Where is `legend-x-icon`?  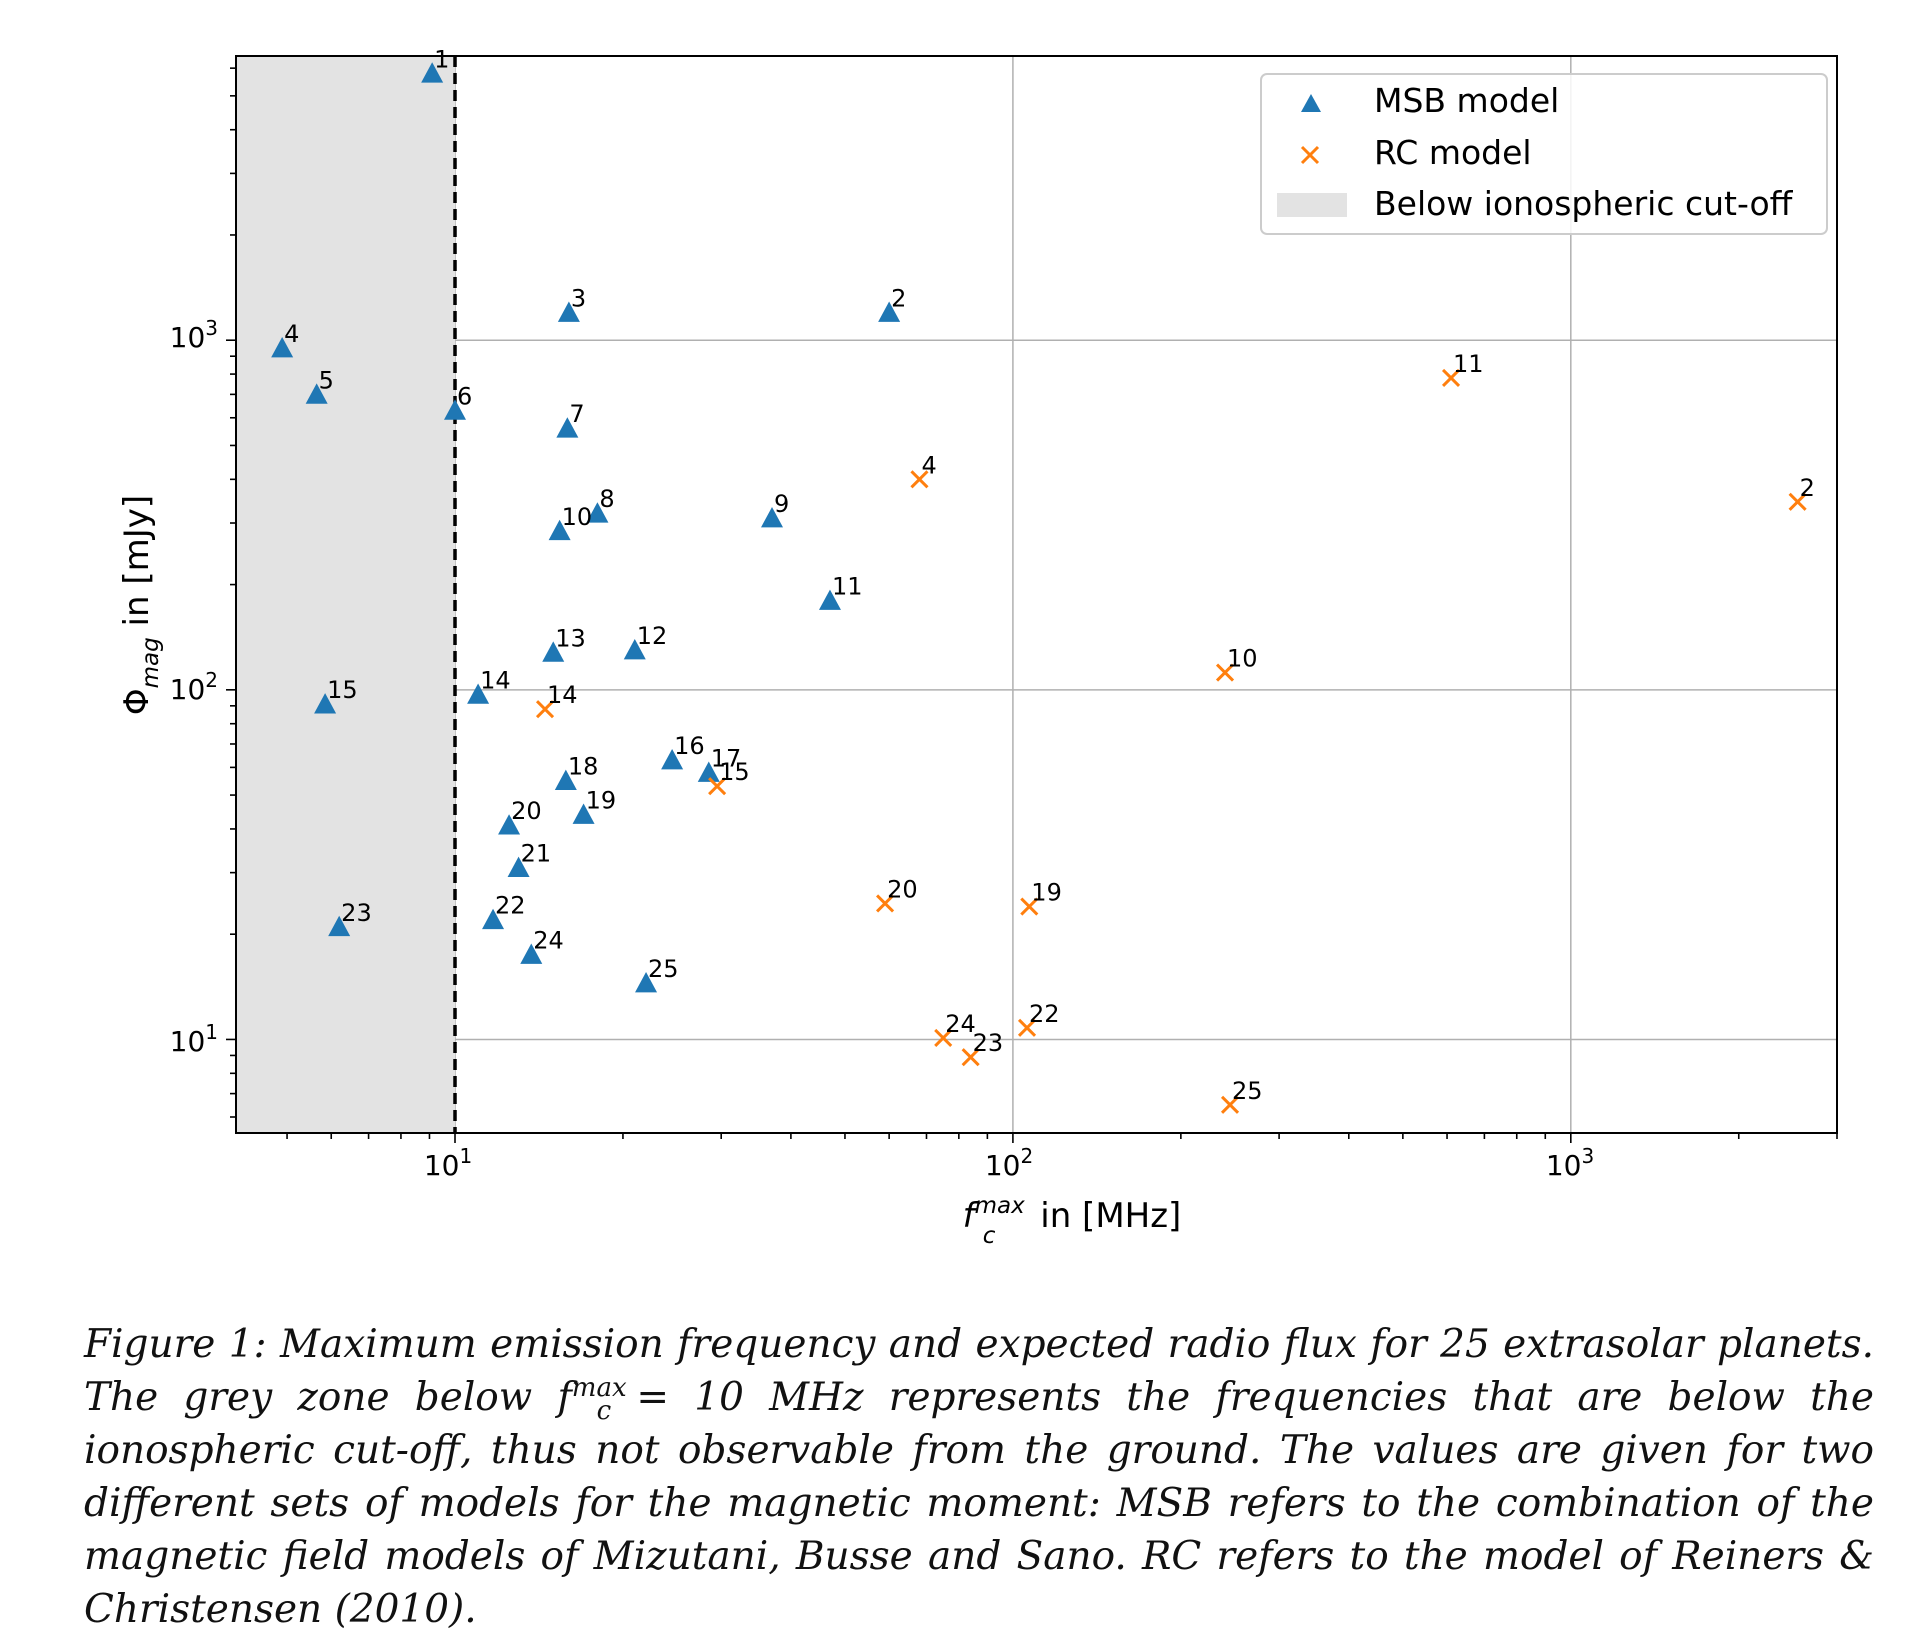 legend-x-icon is located at coordinates (1310, 155).